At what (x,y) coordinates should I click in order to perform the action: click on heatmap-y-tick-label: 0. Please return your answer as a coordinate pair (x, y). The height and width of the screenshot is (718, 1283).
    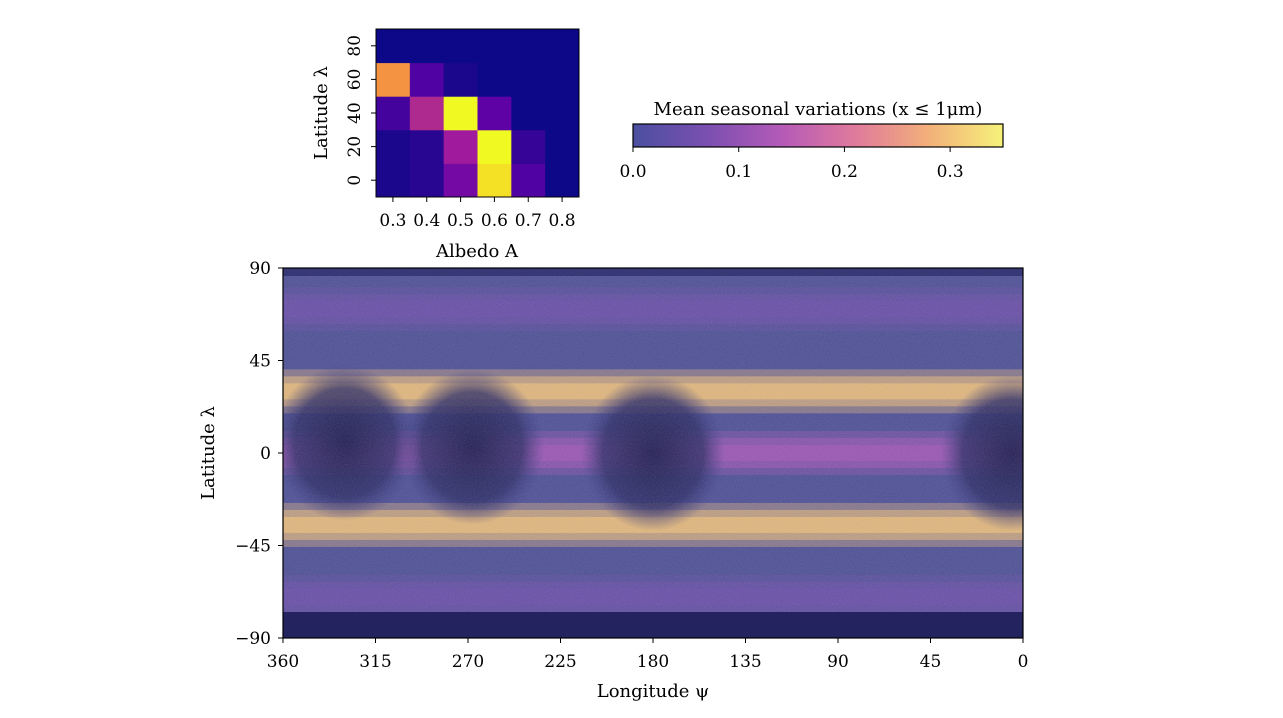
    Looking at the image, I should click on (355, 180).